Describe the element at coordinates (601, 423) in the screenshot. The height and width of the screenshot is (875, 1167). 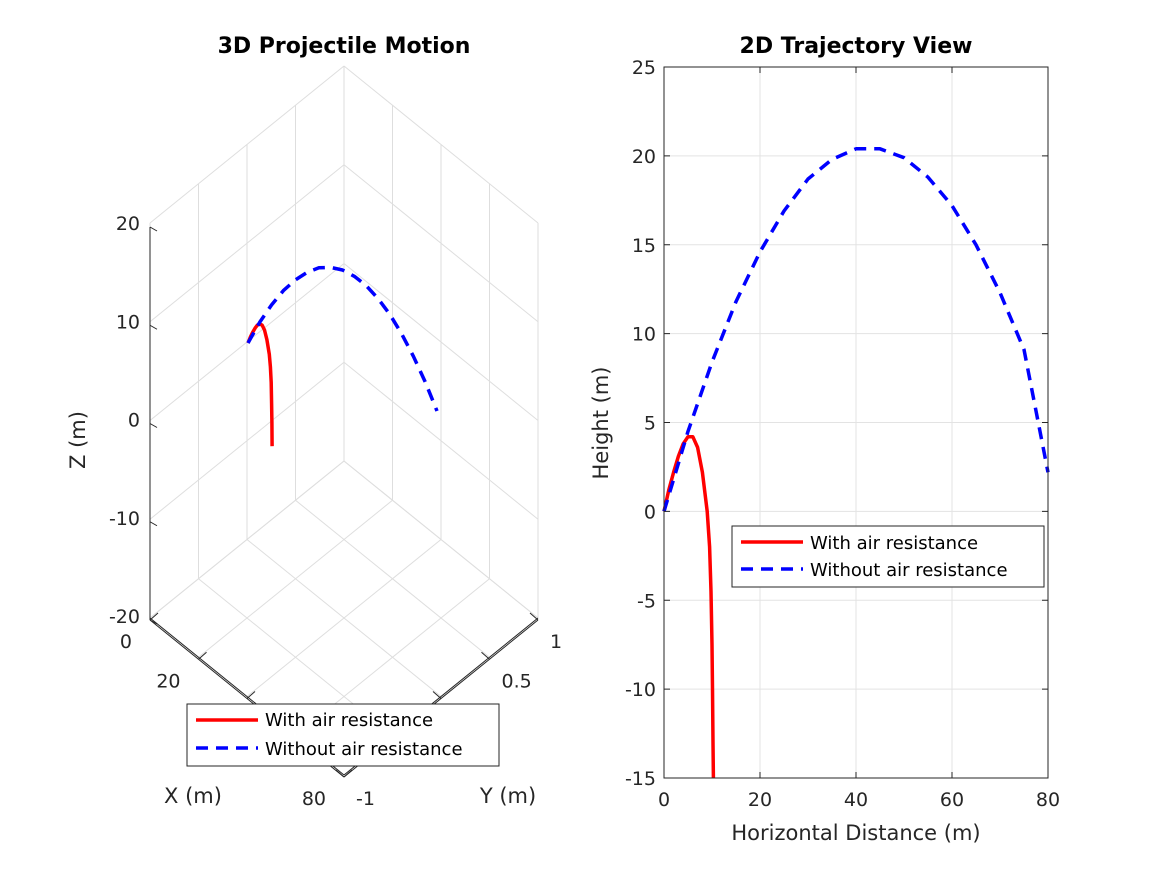
I see `y-axis-label-2d: Height (m)` at that location.